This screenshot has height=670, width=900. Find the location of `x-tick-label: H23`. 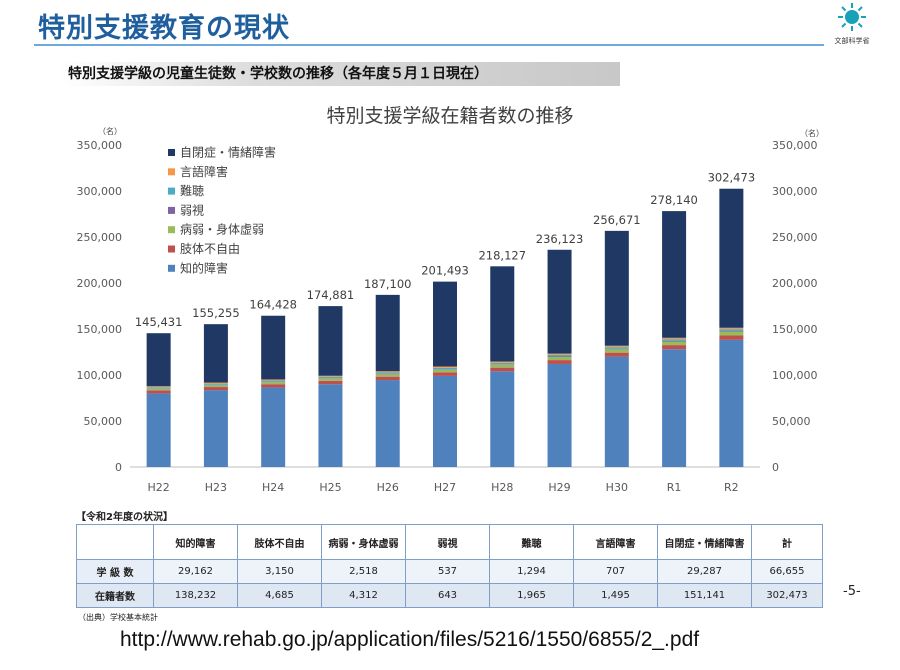

x-tick-label: H23 is located at coordinates (216, 487).